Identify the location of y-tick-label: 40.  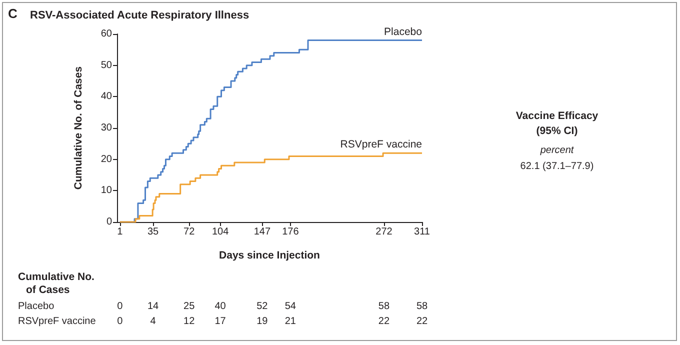
(106, 96).